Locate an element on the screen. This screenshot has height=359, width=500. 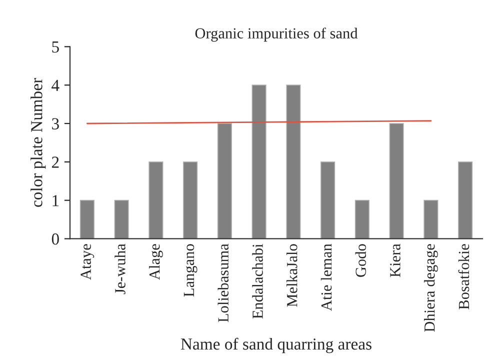
x-tick-label: Endalachabi is located at coordinates (257, 281).